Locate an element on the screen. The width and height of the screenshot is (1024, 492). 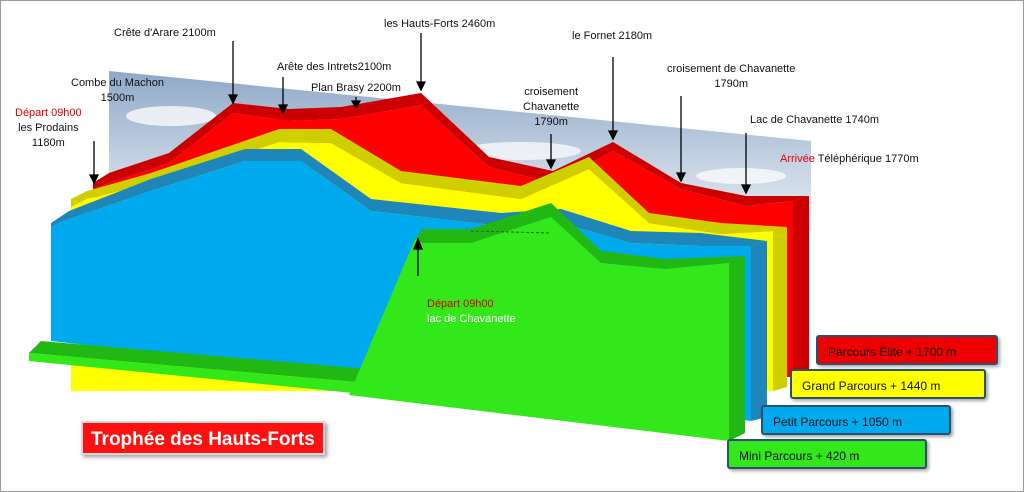
mini-base-top is located at coordinates (198, 361).